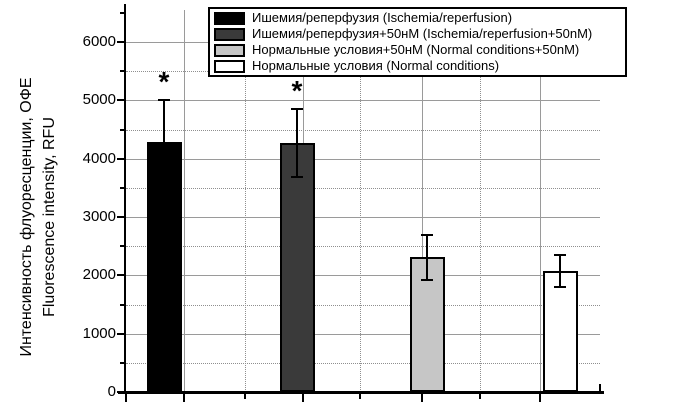 The height and width of the screenshot is (415, 696). What do you see at coordinates (26, 217) in the screenshot?
I see `y-axis-label-ru: Интенсивность флуоресценции, ОФЕ` at bounding box center [26, 217].